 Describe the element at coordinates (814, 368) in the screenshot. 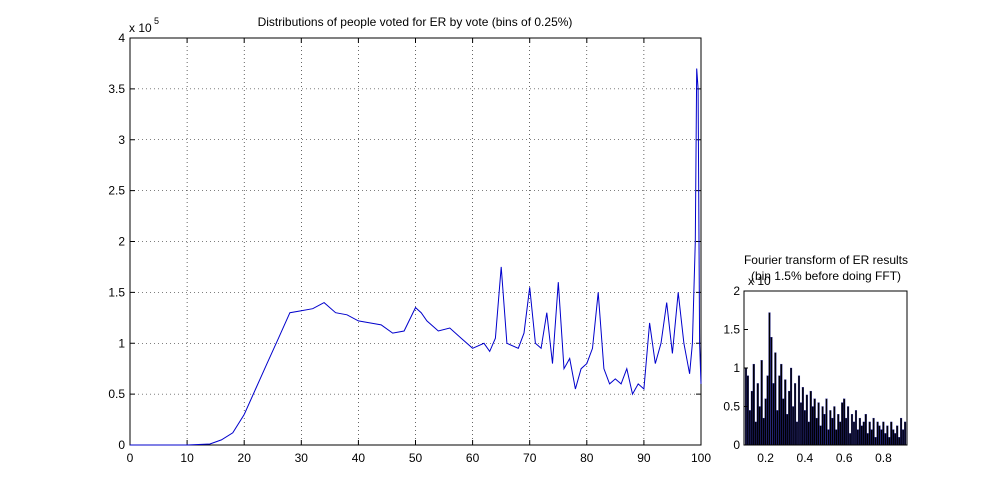

I see `inset-ticks` at that location.